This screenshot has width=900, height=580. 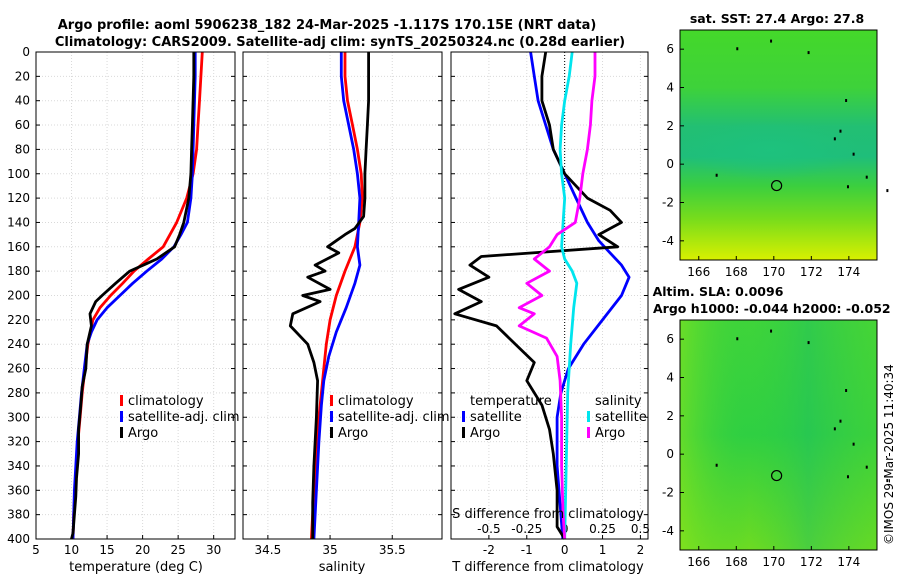 I want to click on y-tick-label: 20, so click(x=22, y=76).